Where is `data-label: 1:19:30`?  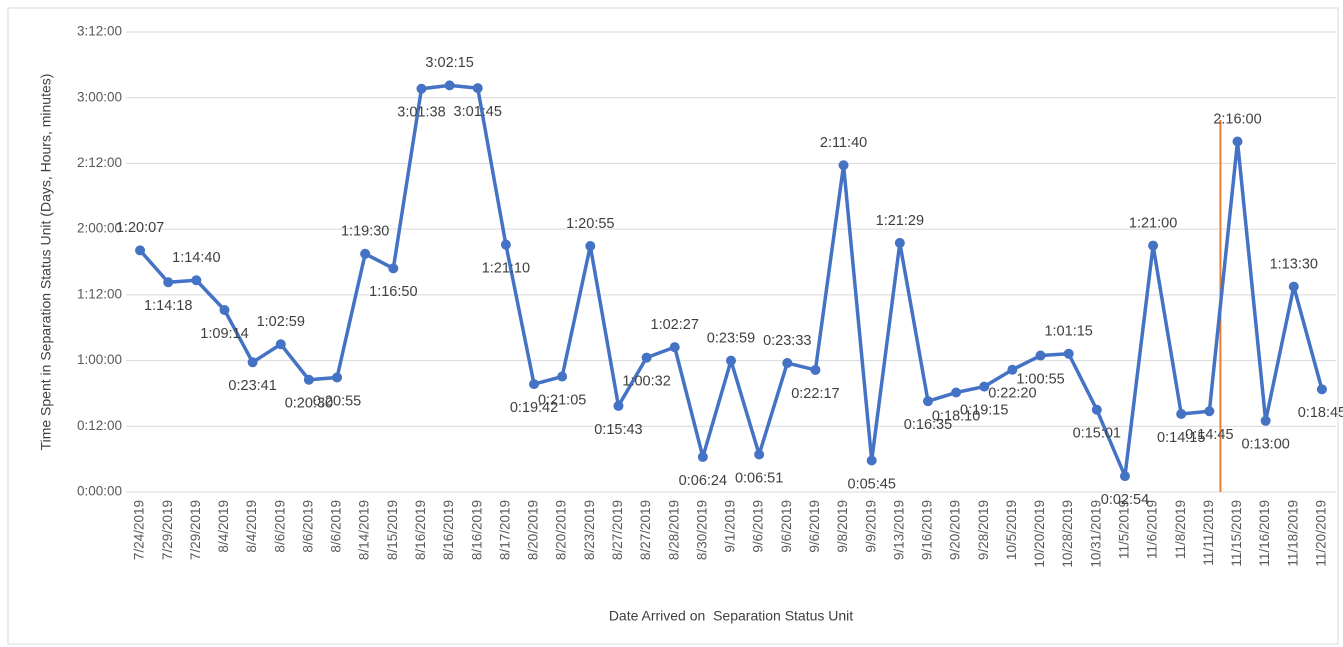 data-label: 1:19:30 is located at coordinates (365, 232).